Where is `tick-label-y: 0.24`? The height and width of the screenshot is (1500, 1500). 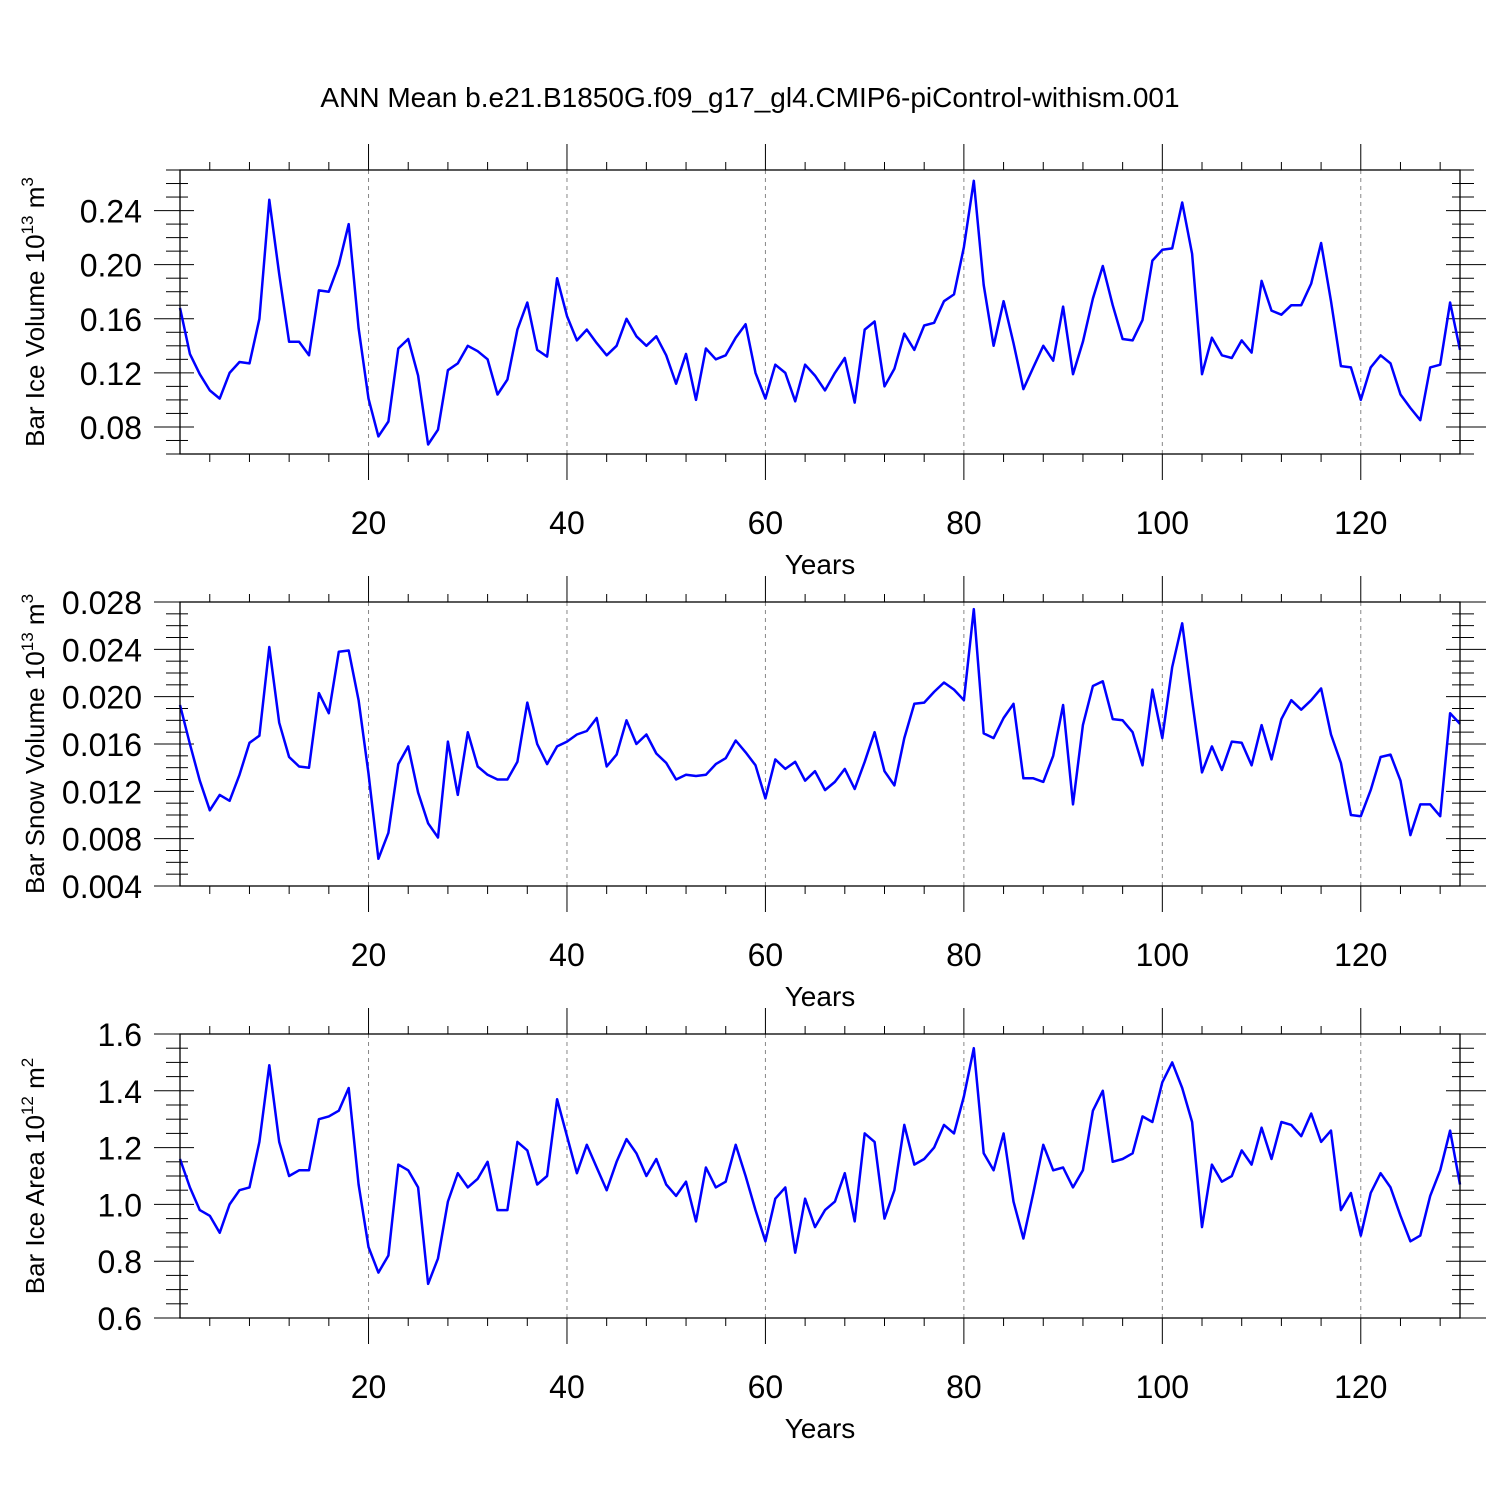 tick-label-y: 0.24 is located at coordinates (111, 212).